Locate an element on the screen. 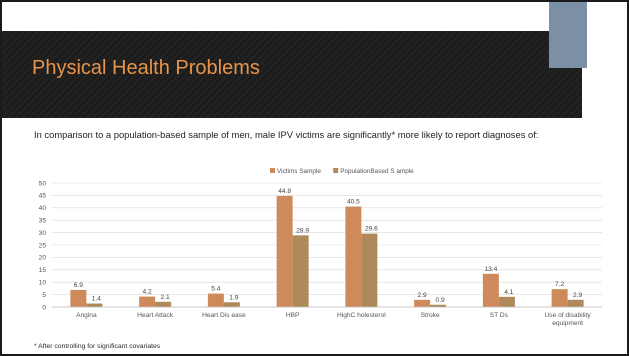 The image size is (629, 356). data-label: 0.9 is located at coordinates (440, 300).